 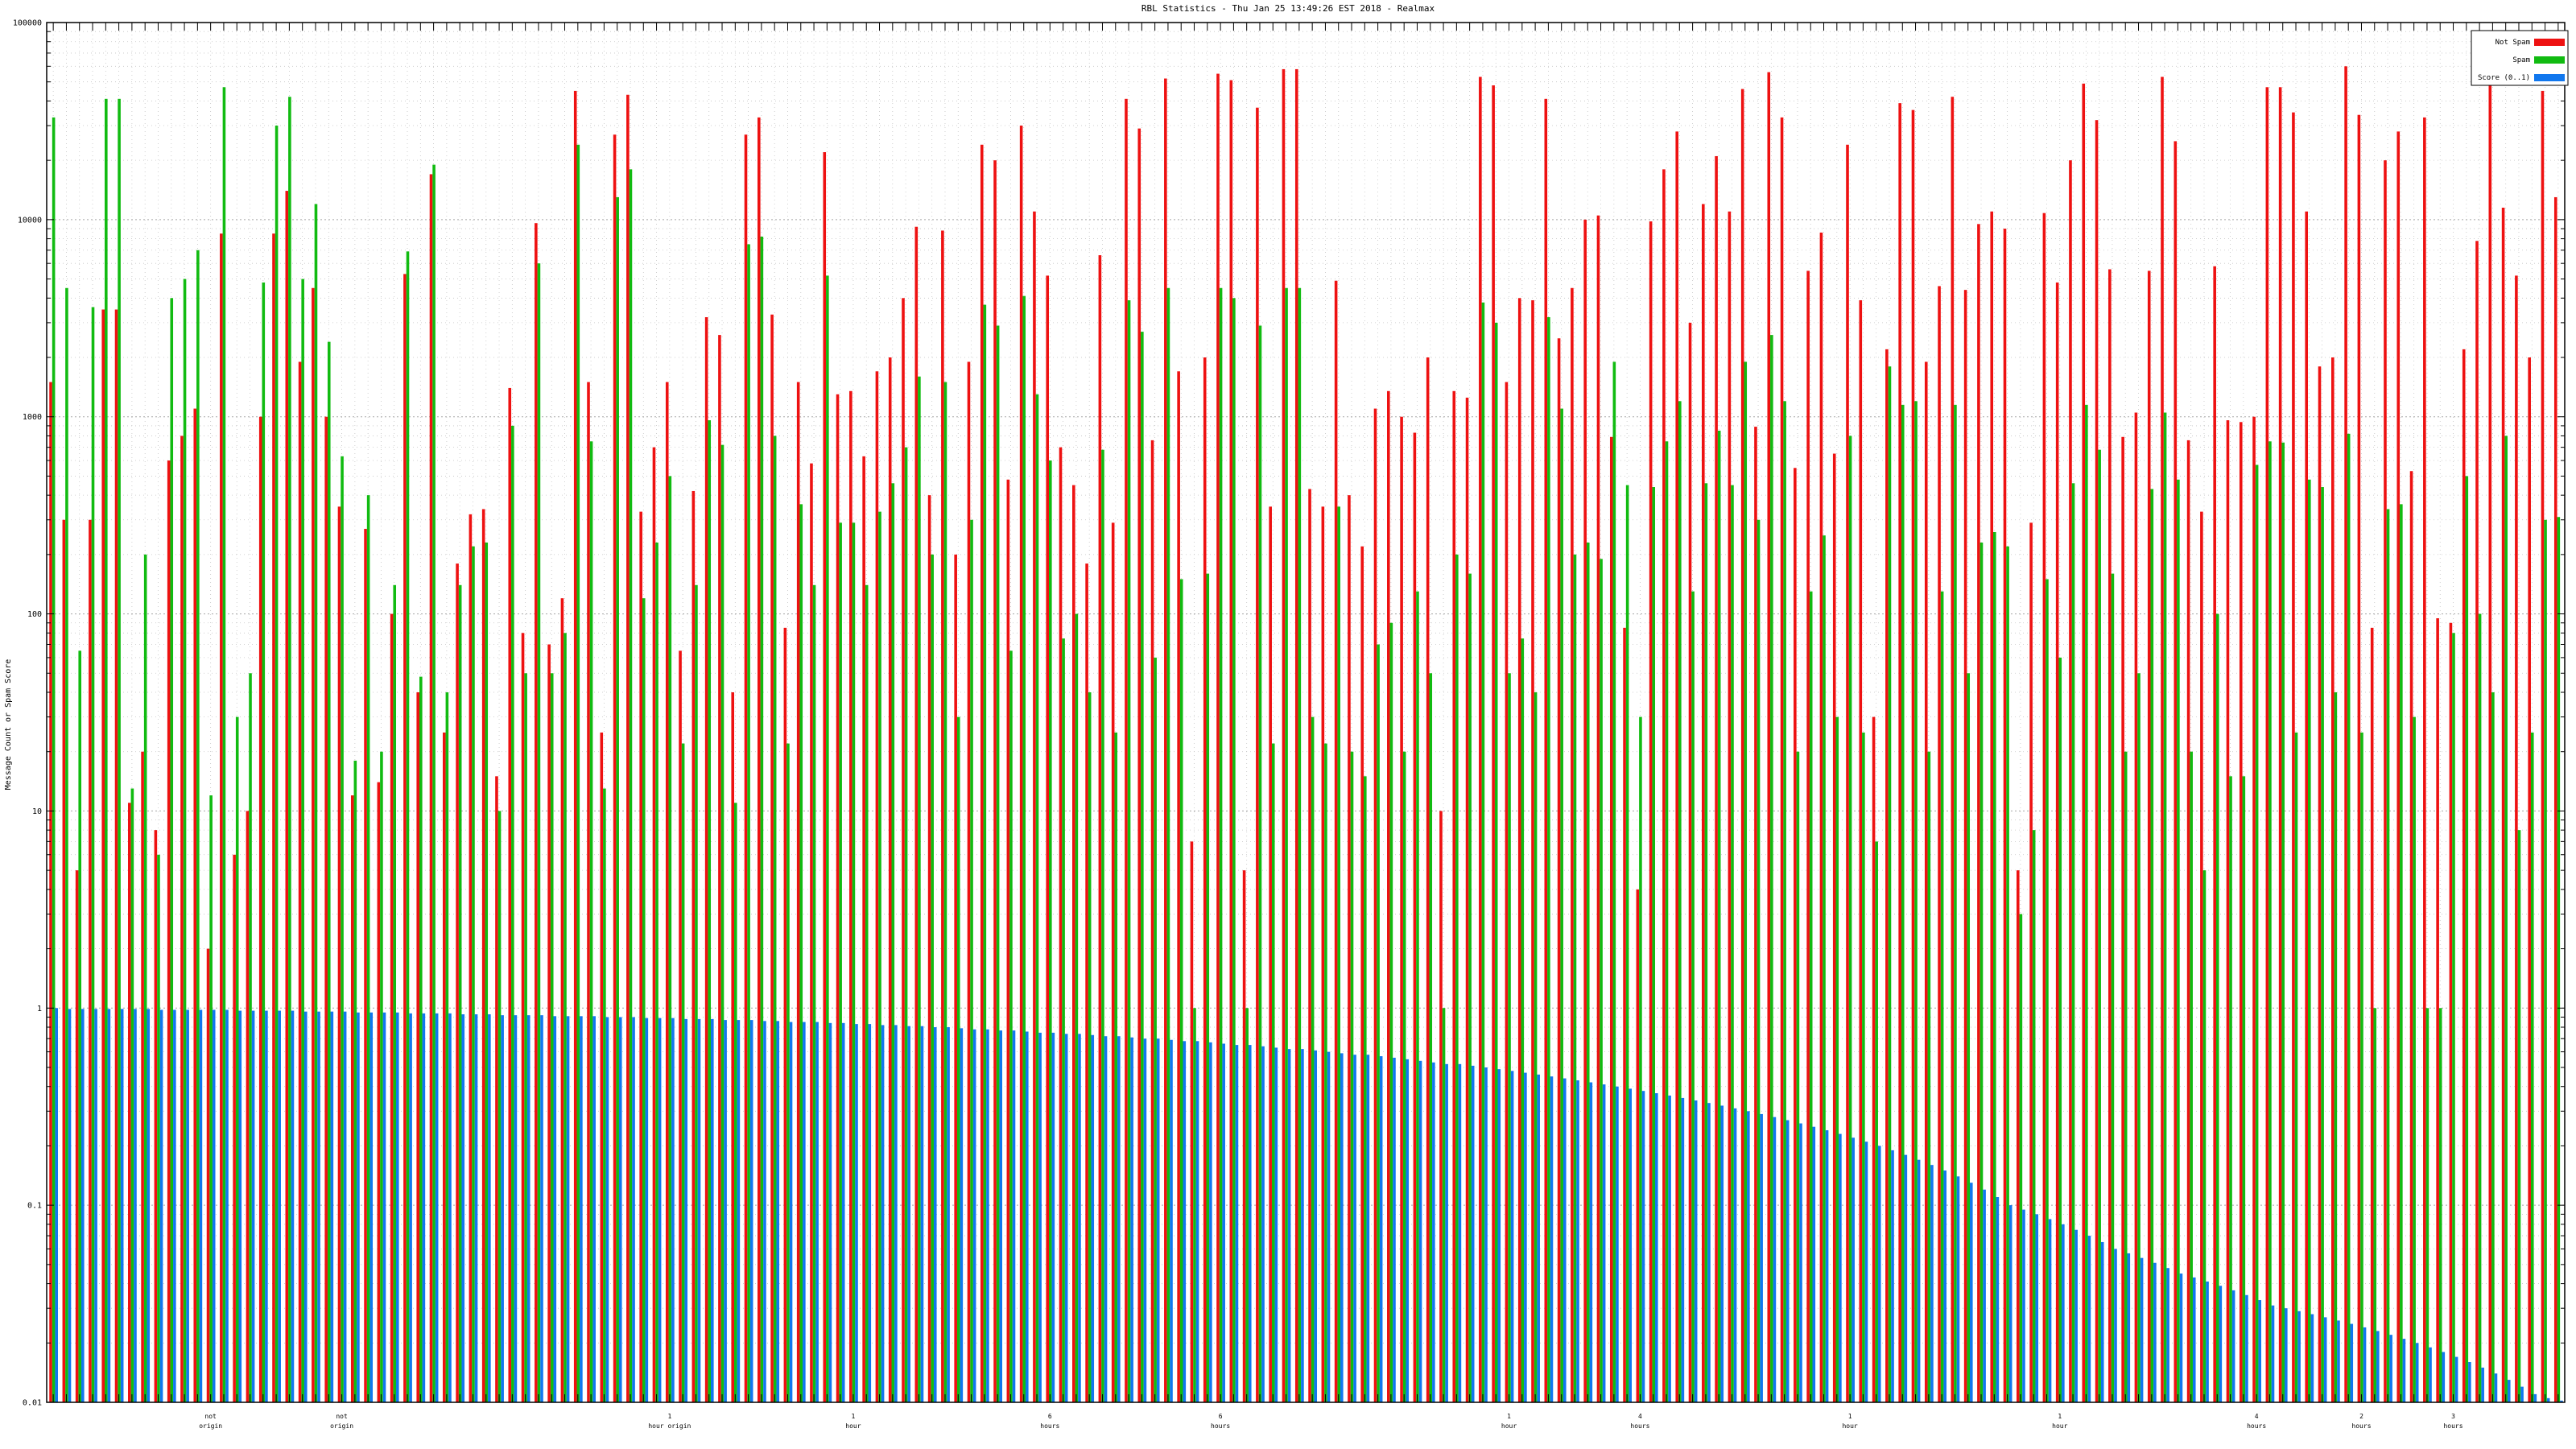 I want to click on y-tick-label: 1, so click(x=39, y=1009).